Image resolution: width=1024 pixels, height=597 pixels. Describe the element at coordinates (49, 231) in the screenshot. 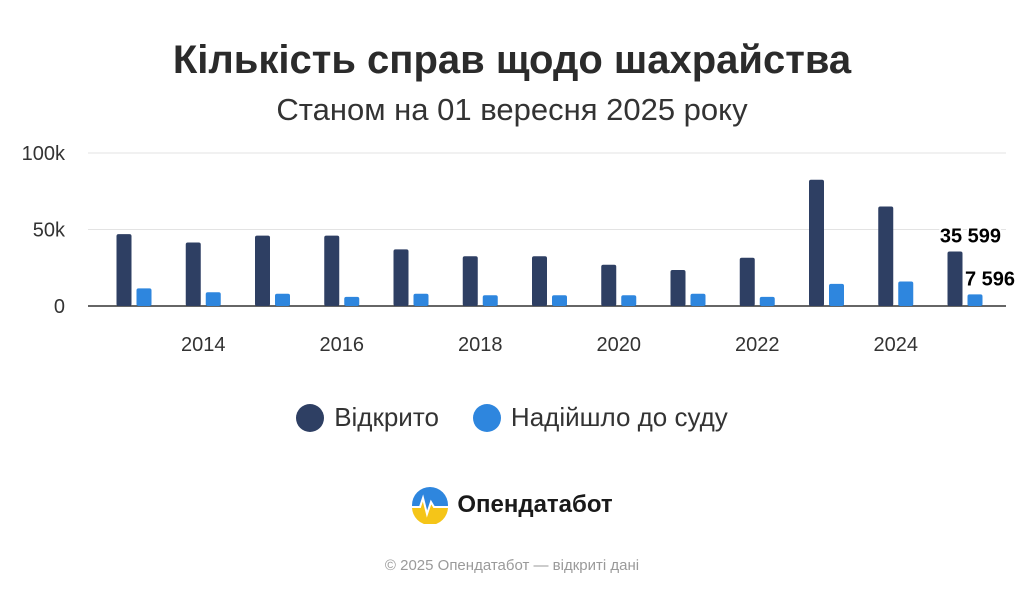

I see `y-tick-label: 50k` at that location.